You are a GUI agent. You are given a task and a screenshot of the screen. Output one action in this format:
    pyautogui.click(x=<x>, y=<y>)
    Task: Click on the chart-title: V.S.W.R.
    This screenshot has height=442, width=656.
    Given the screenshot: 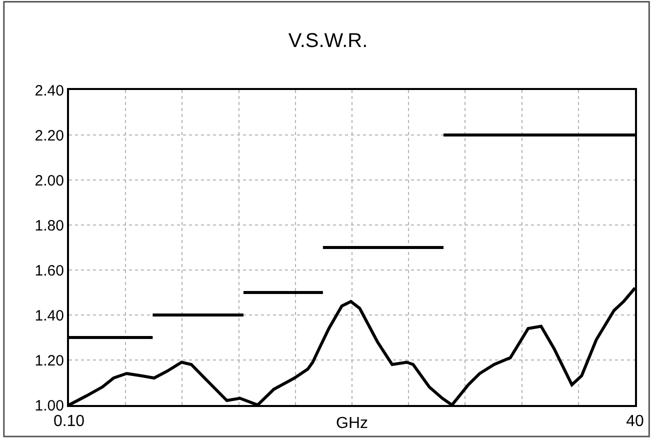 What is the action you would take?
    pyautogui.click(x=328, y=41)
    